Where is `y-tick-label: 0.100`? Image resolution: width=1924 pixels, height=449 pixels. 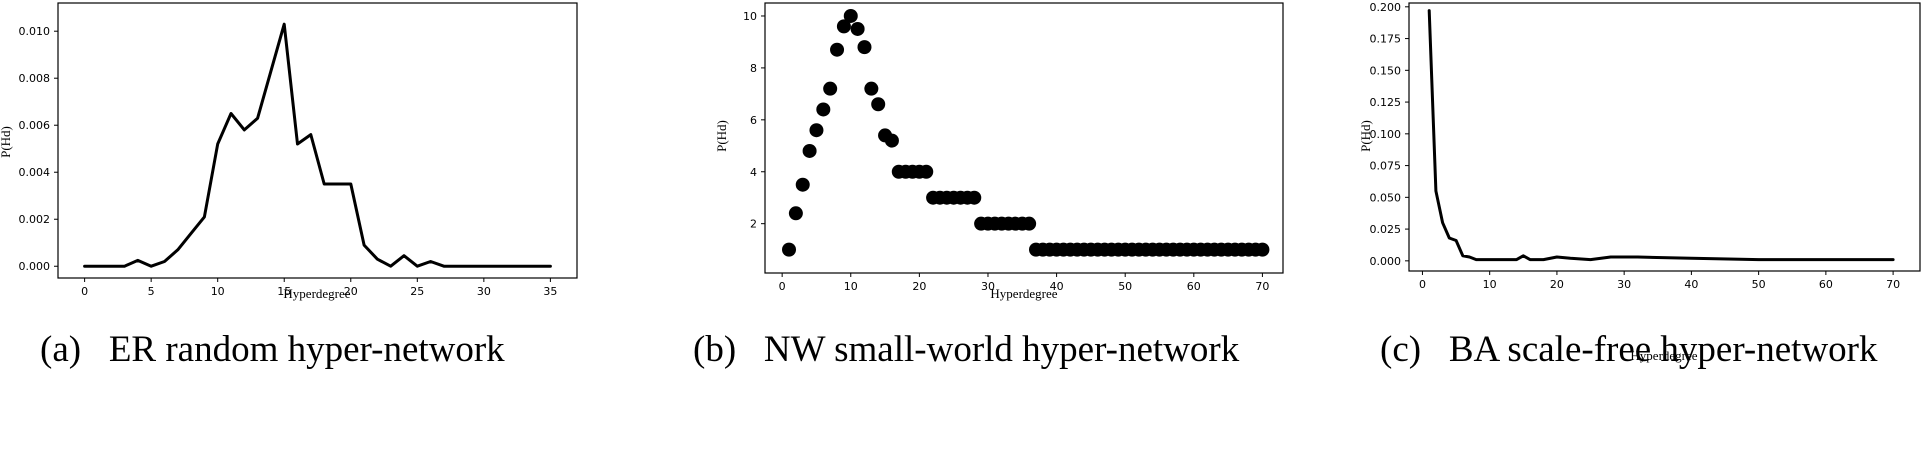
y-tick-label: 0.100 is located at coordinates (1386, 134).